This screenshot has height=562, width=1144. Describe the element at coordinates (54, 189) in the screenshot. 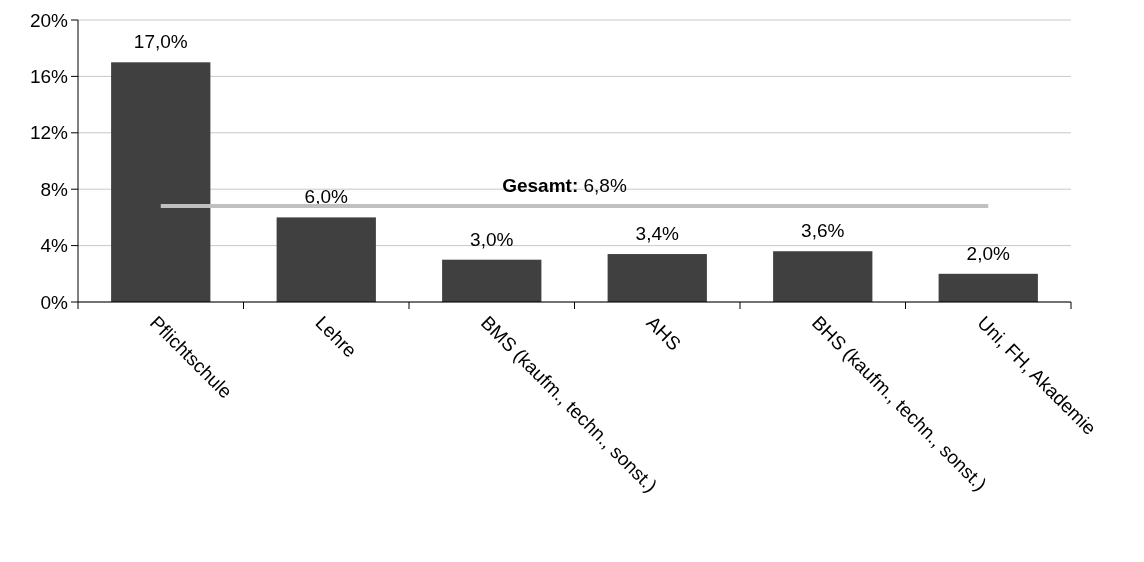

I see `y-tick-label: 8%` at that location.